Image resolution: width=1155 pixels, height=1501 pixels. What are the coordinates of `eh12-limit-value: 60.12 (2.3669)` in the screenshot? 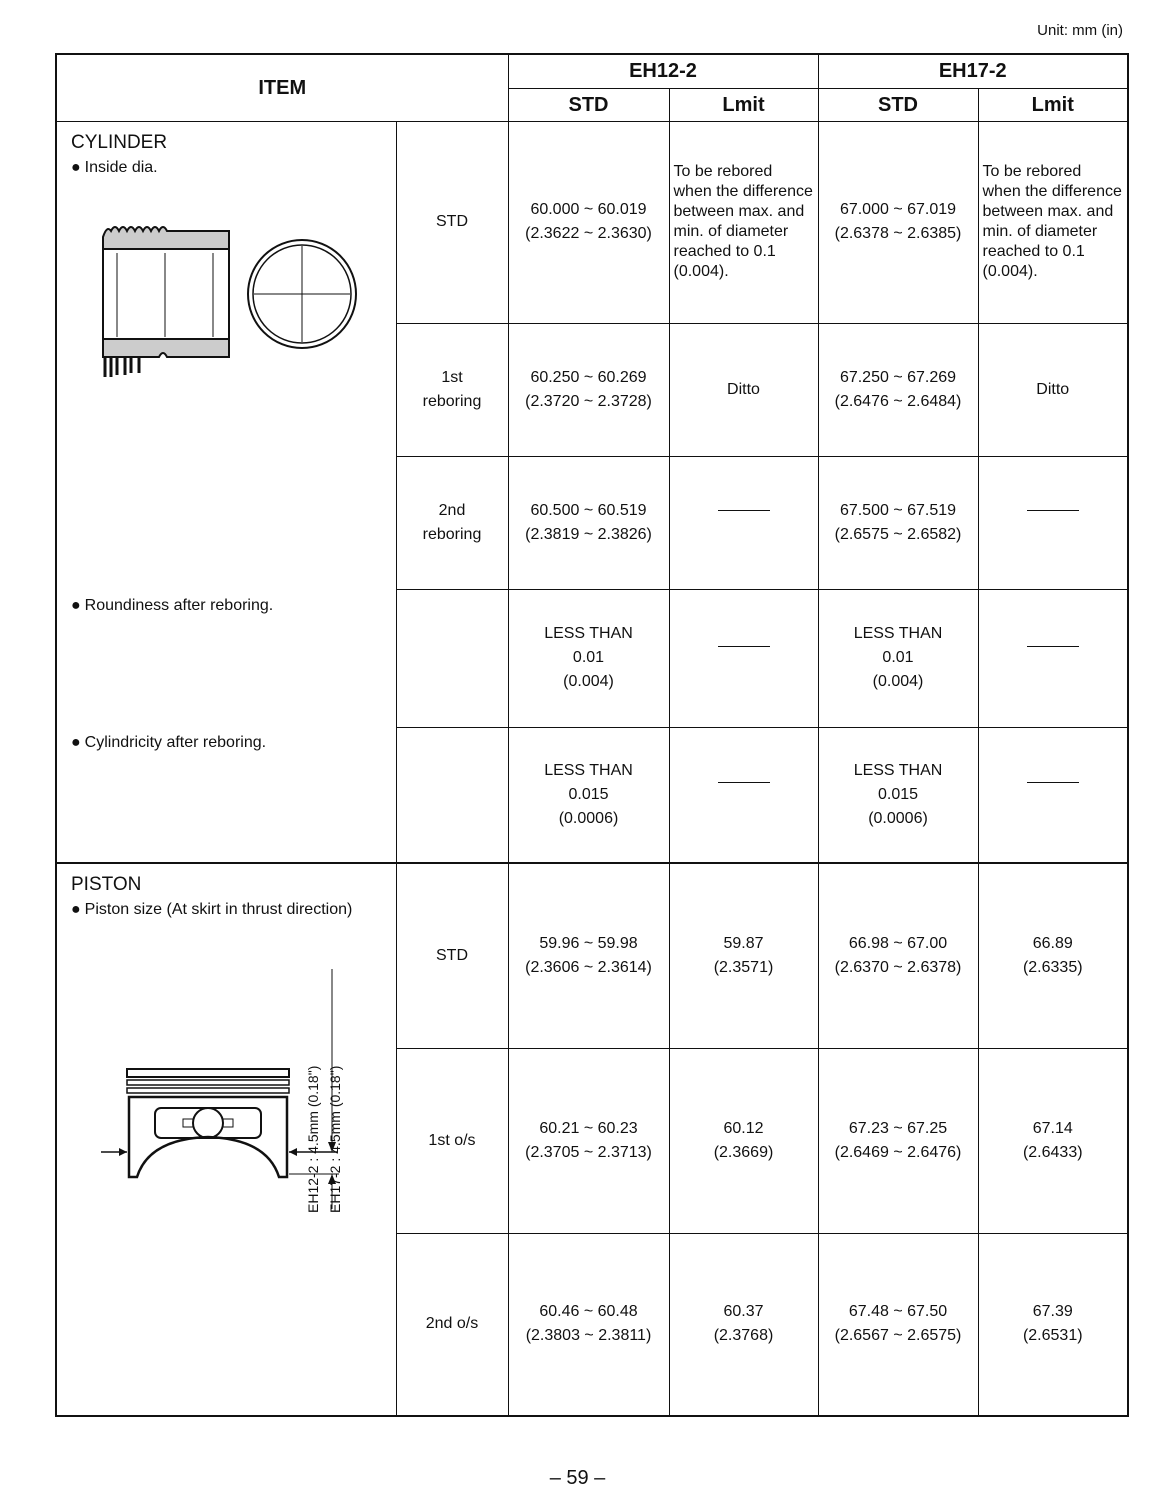 It's located at (743, 1140).